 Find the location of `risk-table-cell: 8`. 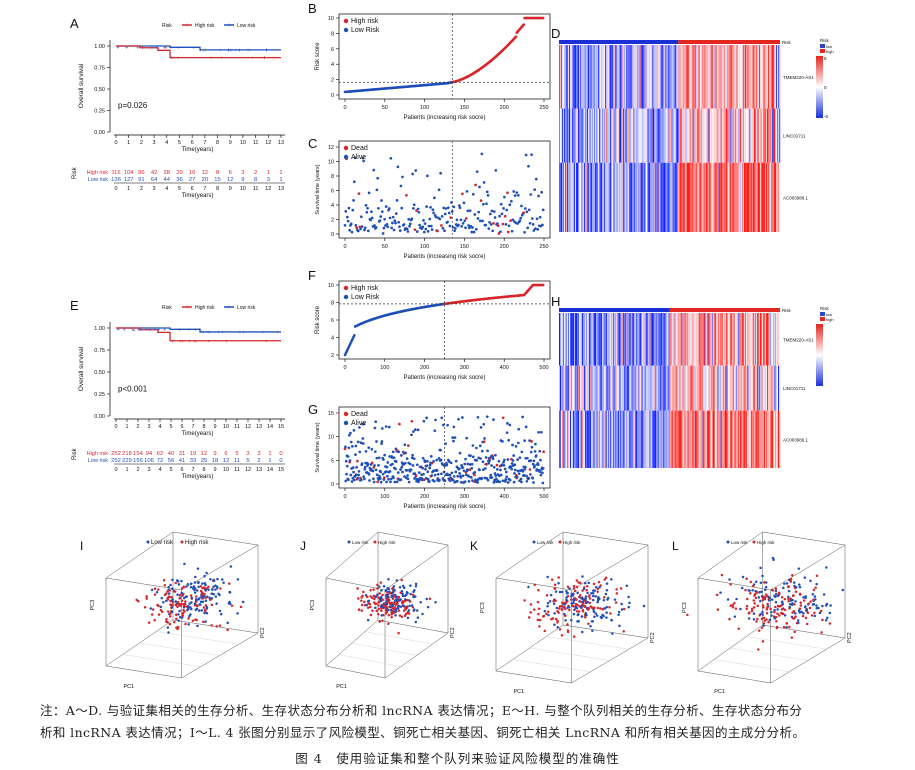

risk-table-cell: 8 is located at coordinates (255, 180).